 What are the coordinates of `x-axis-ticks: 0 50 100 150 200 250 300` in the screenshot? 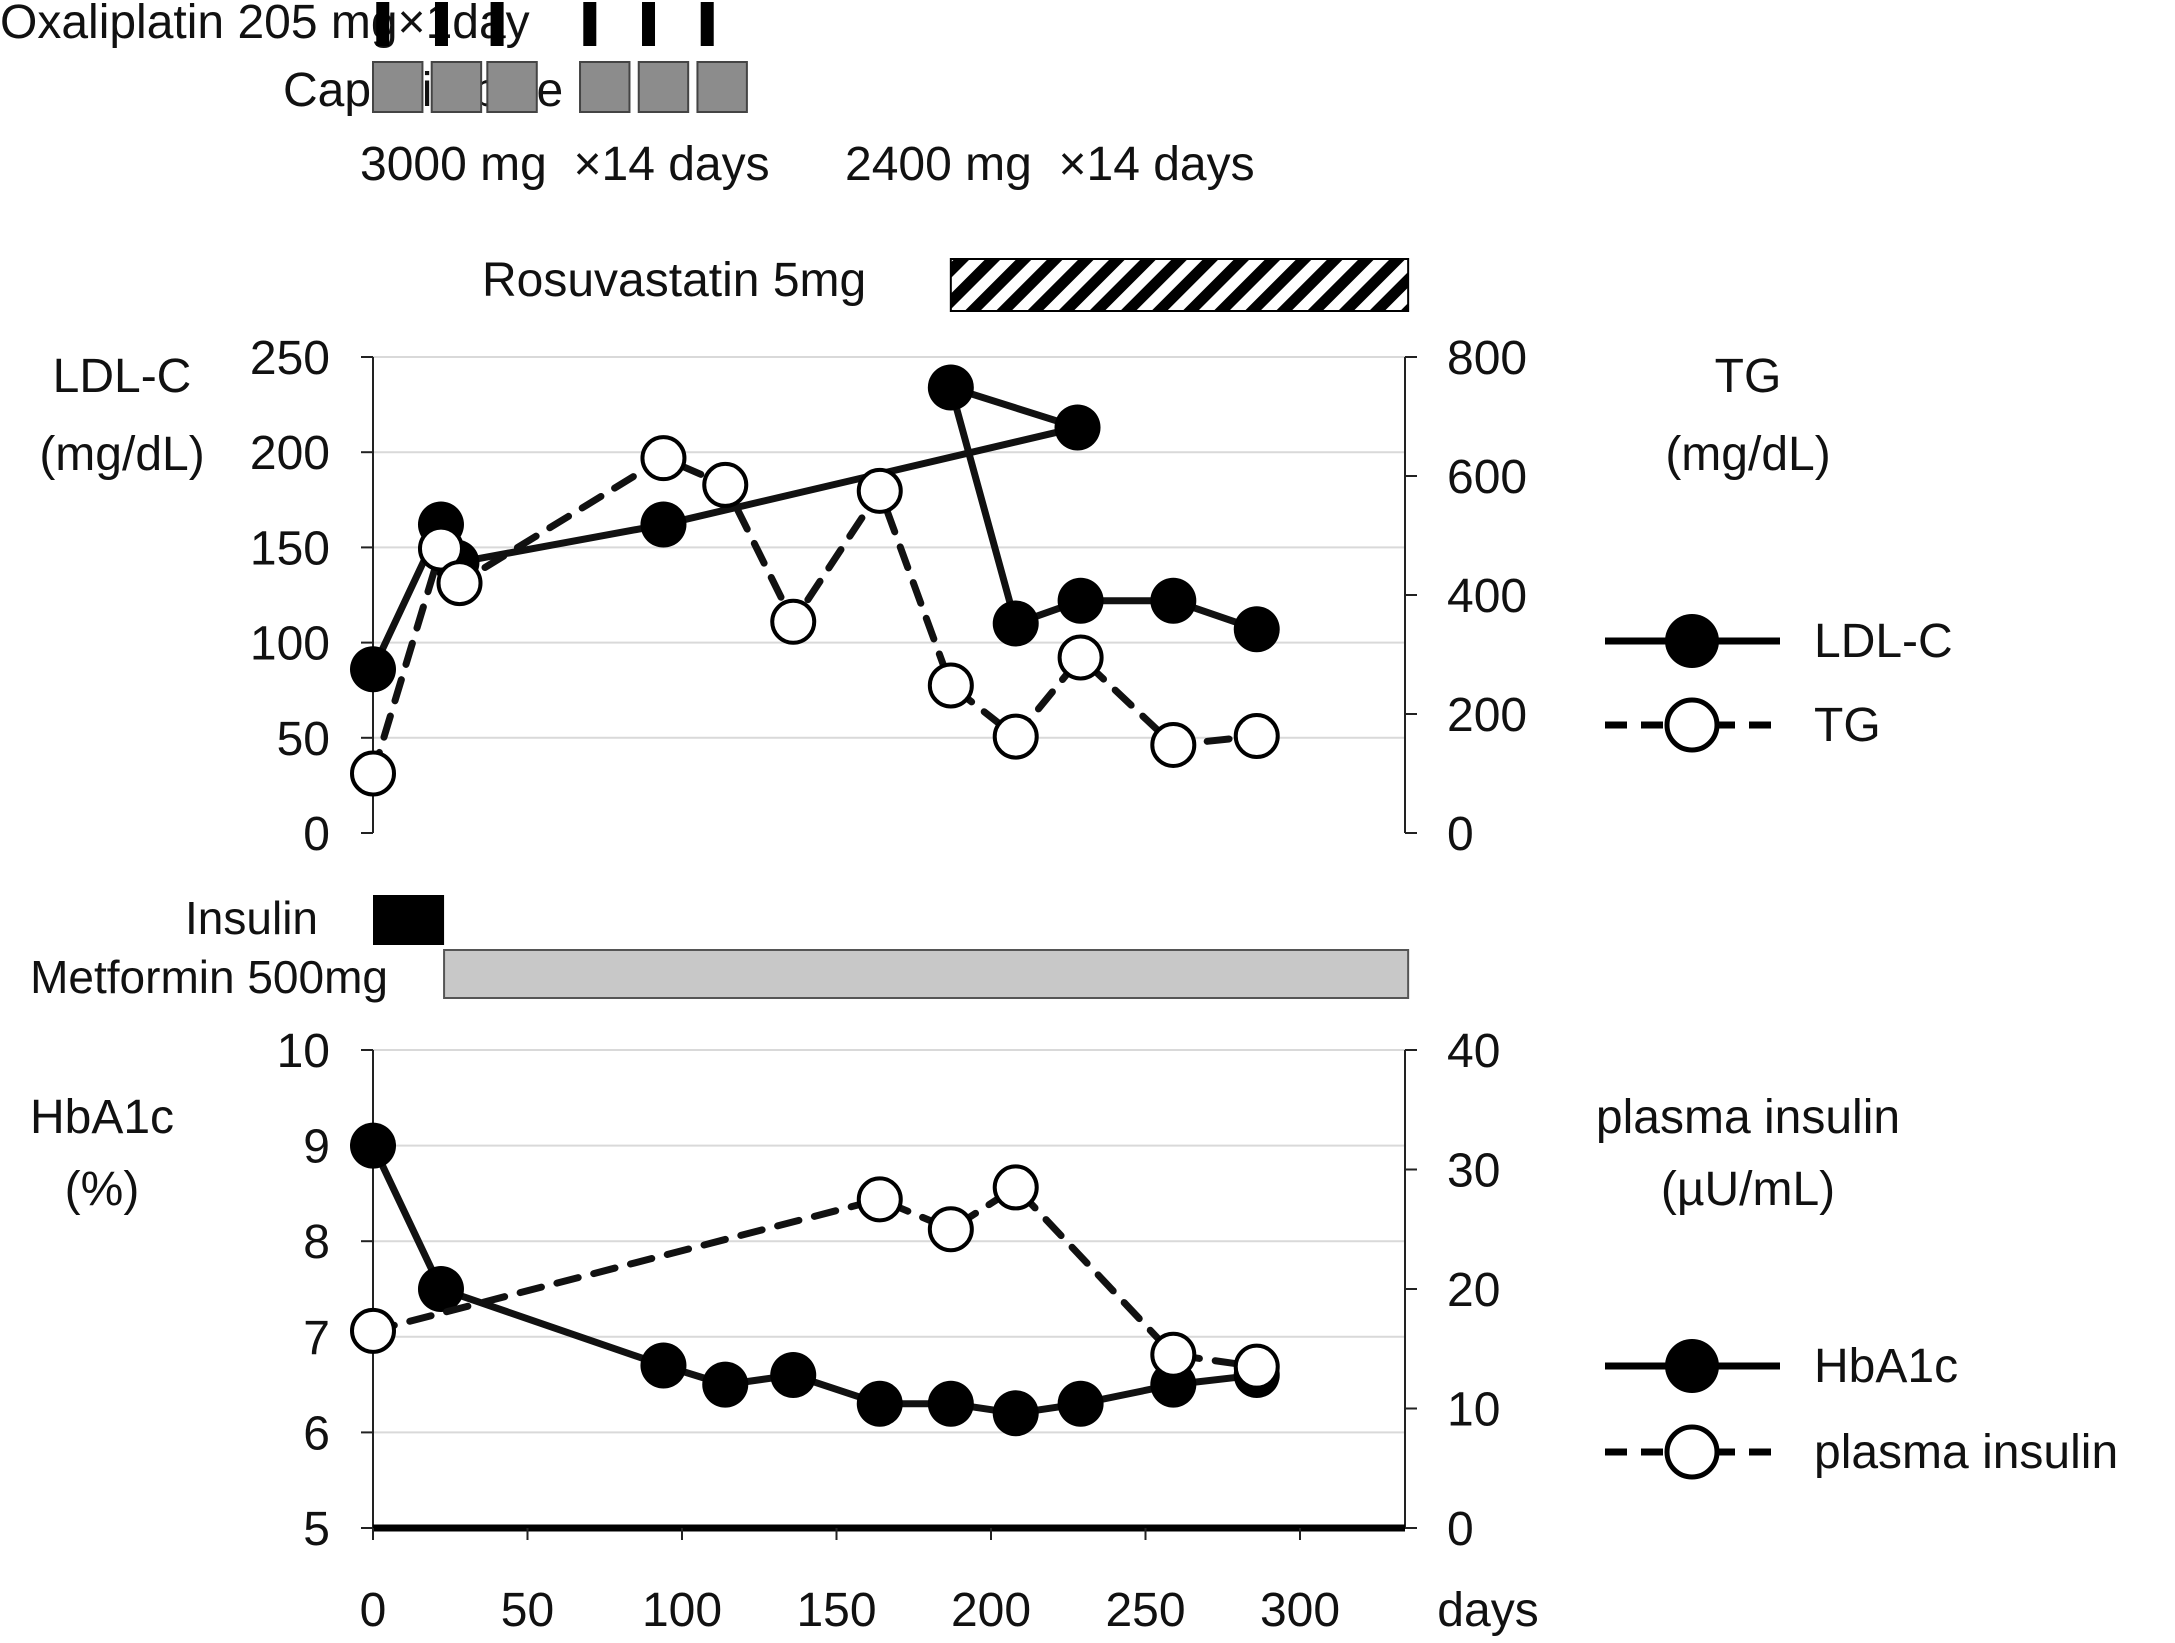 It's located at (850, 1582).